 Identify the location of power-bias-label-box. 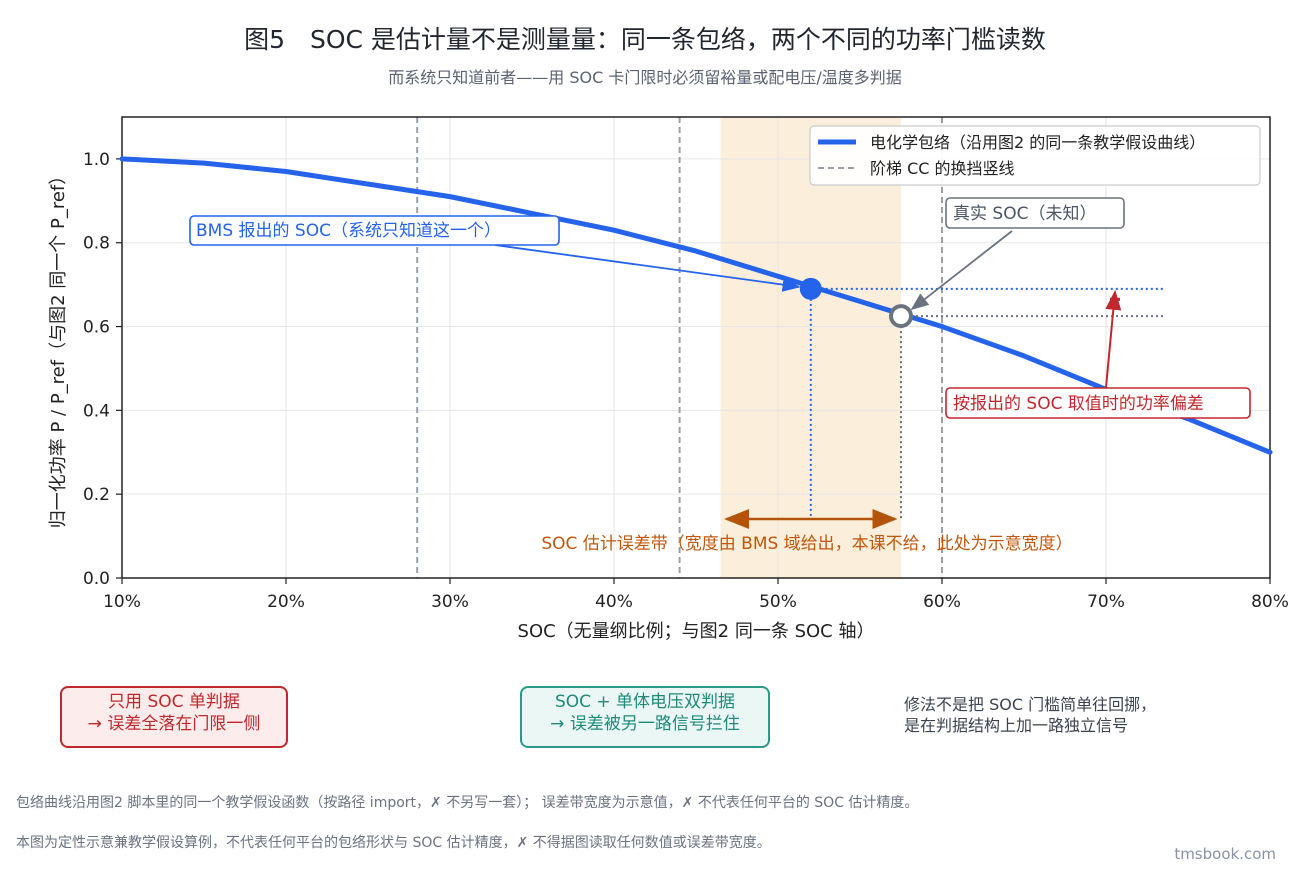
(1098, 403).